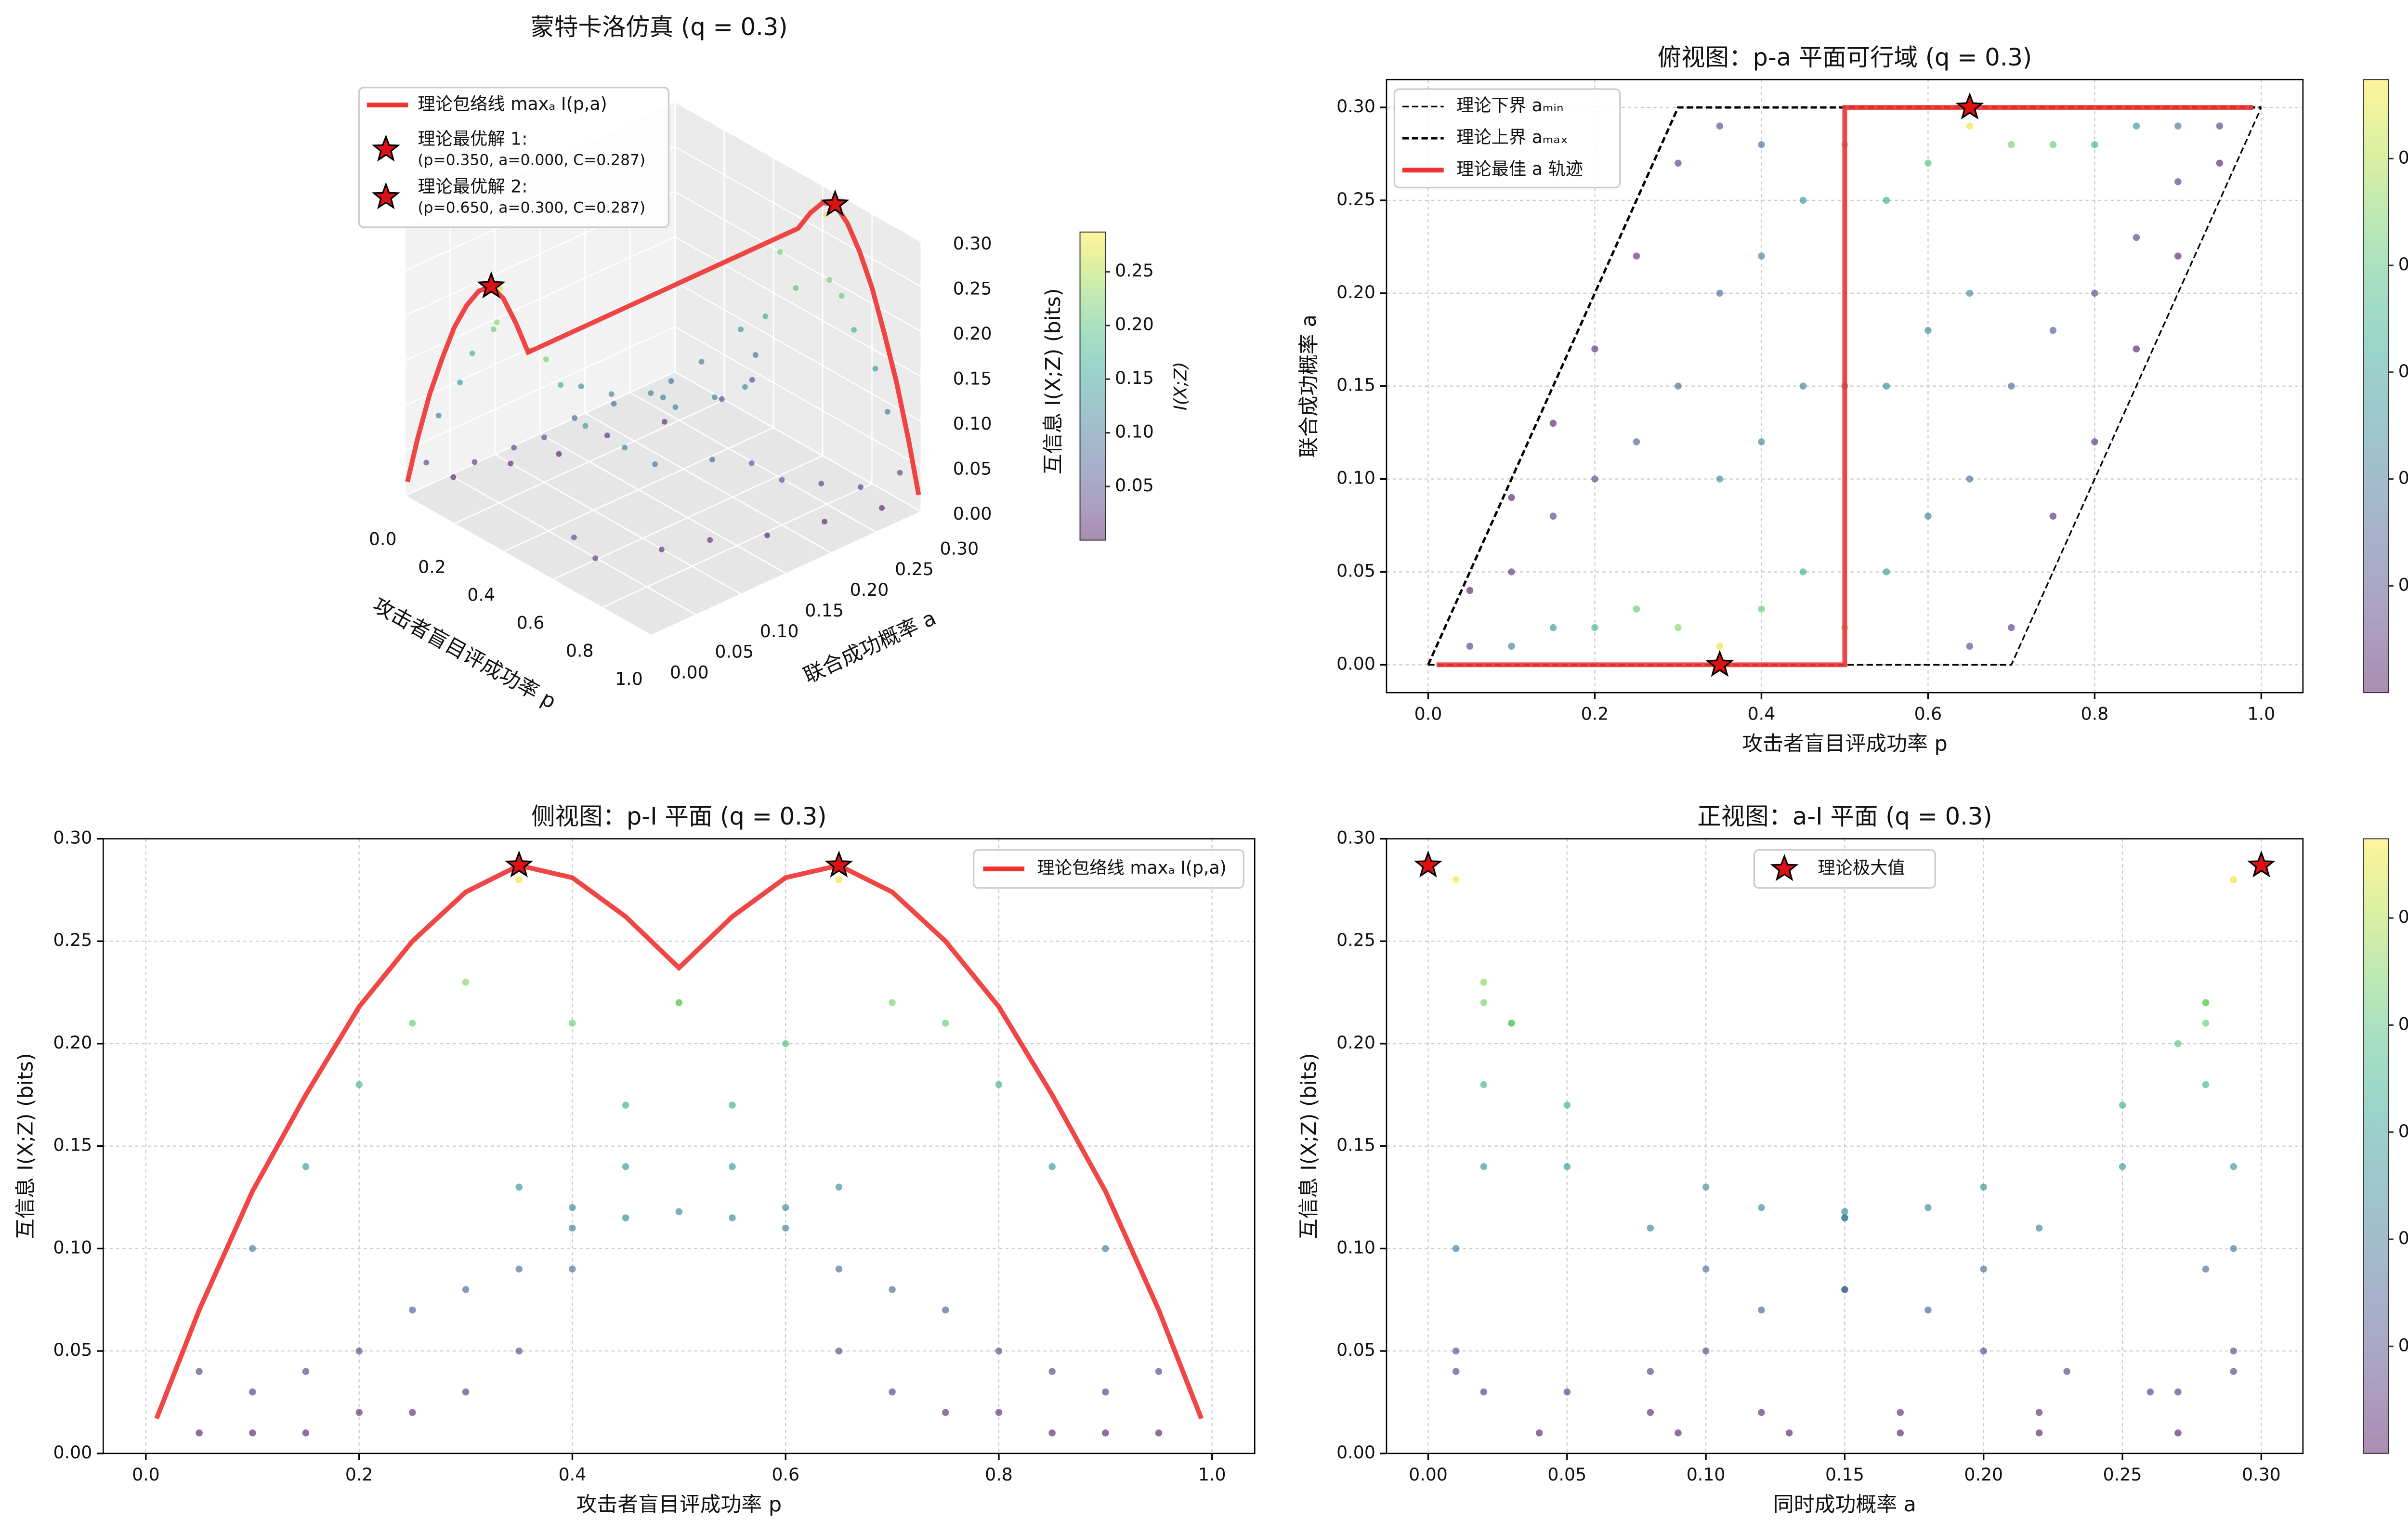  Describe the element at coordinates (1861, 868) in the screenshot. I see `legend-label: 理论极大值` at that location.